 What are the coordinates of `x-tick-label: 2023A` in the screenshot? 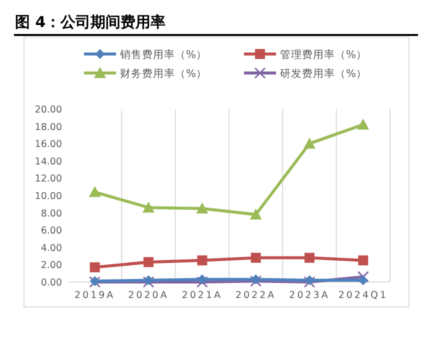 It's located at (309, 295).